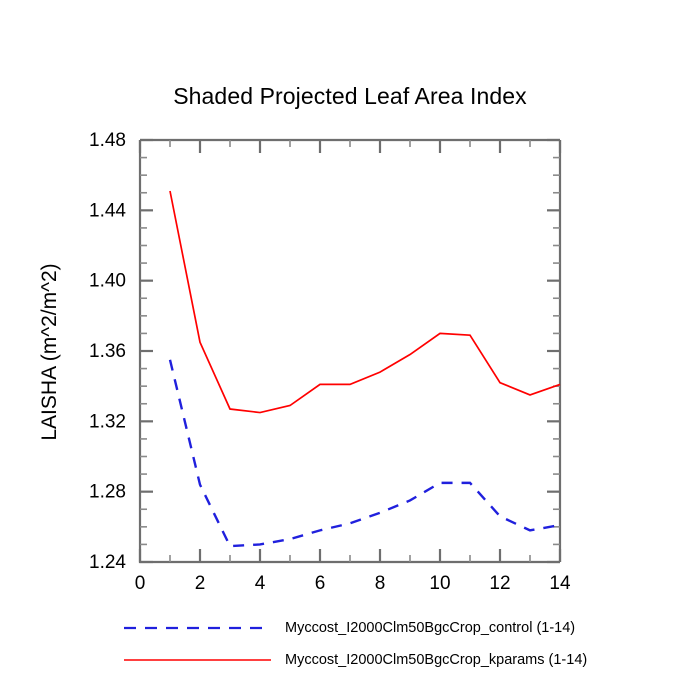 The height and width of the screenshot is (700, 700). I want to click on y-tick-label: 1.24, so click(107, 562).